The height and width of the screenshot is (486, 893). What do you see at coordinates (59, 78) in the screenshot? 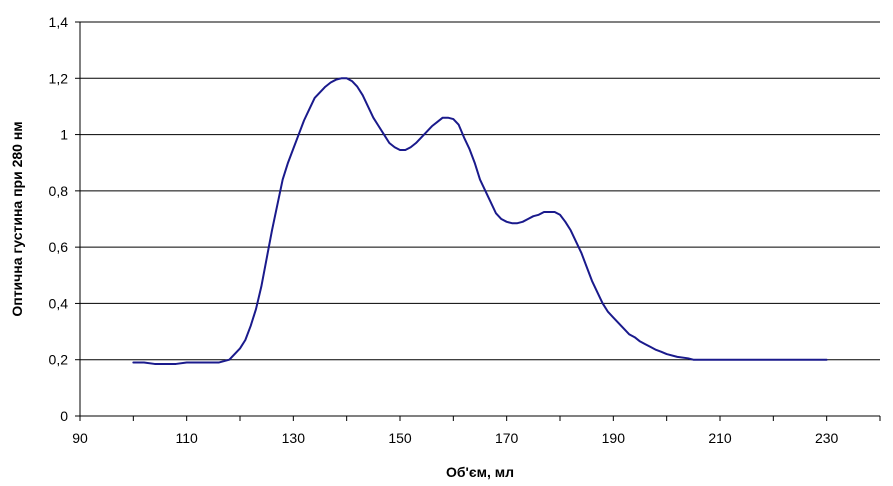
I see `y-tick-label-6: 1,2` at bounding box center [59, 78].